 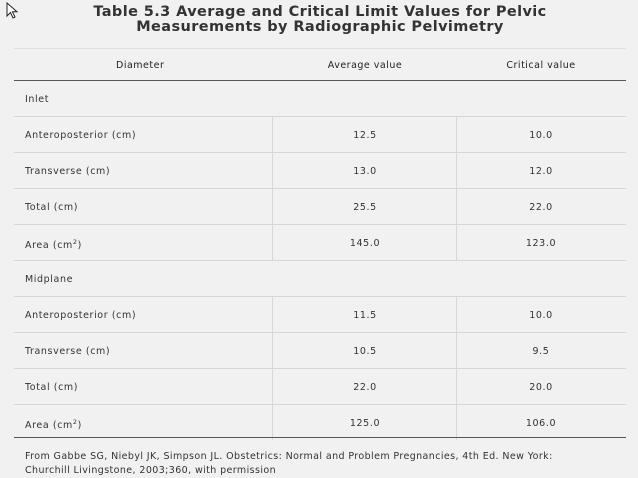 What do you see at coordinates (541, 387) in the screenshot?
I see `critical-value: 20.0` at bounding box center [541, 387].